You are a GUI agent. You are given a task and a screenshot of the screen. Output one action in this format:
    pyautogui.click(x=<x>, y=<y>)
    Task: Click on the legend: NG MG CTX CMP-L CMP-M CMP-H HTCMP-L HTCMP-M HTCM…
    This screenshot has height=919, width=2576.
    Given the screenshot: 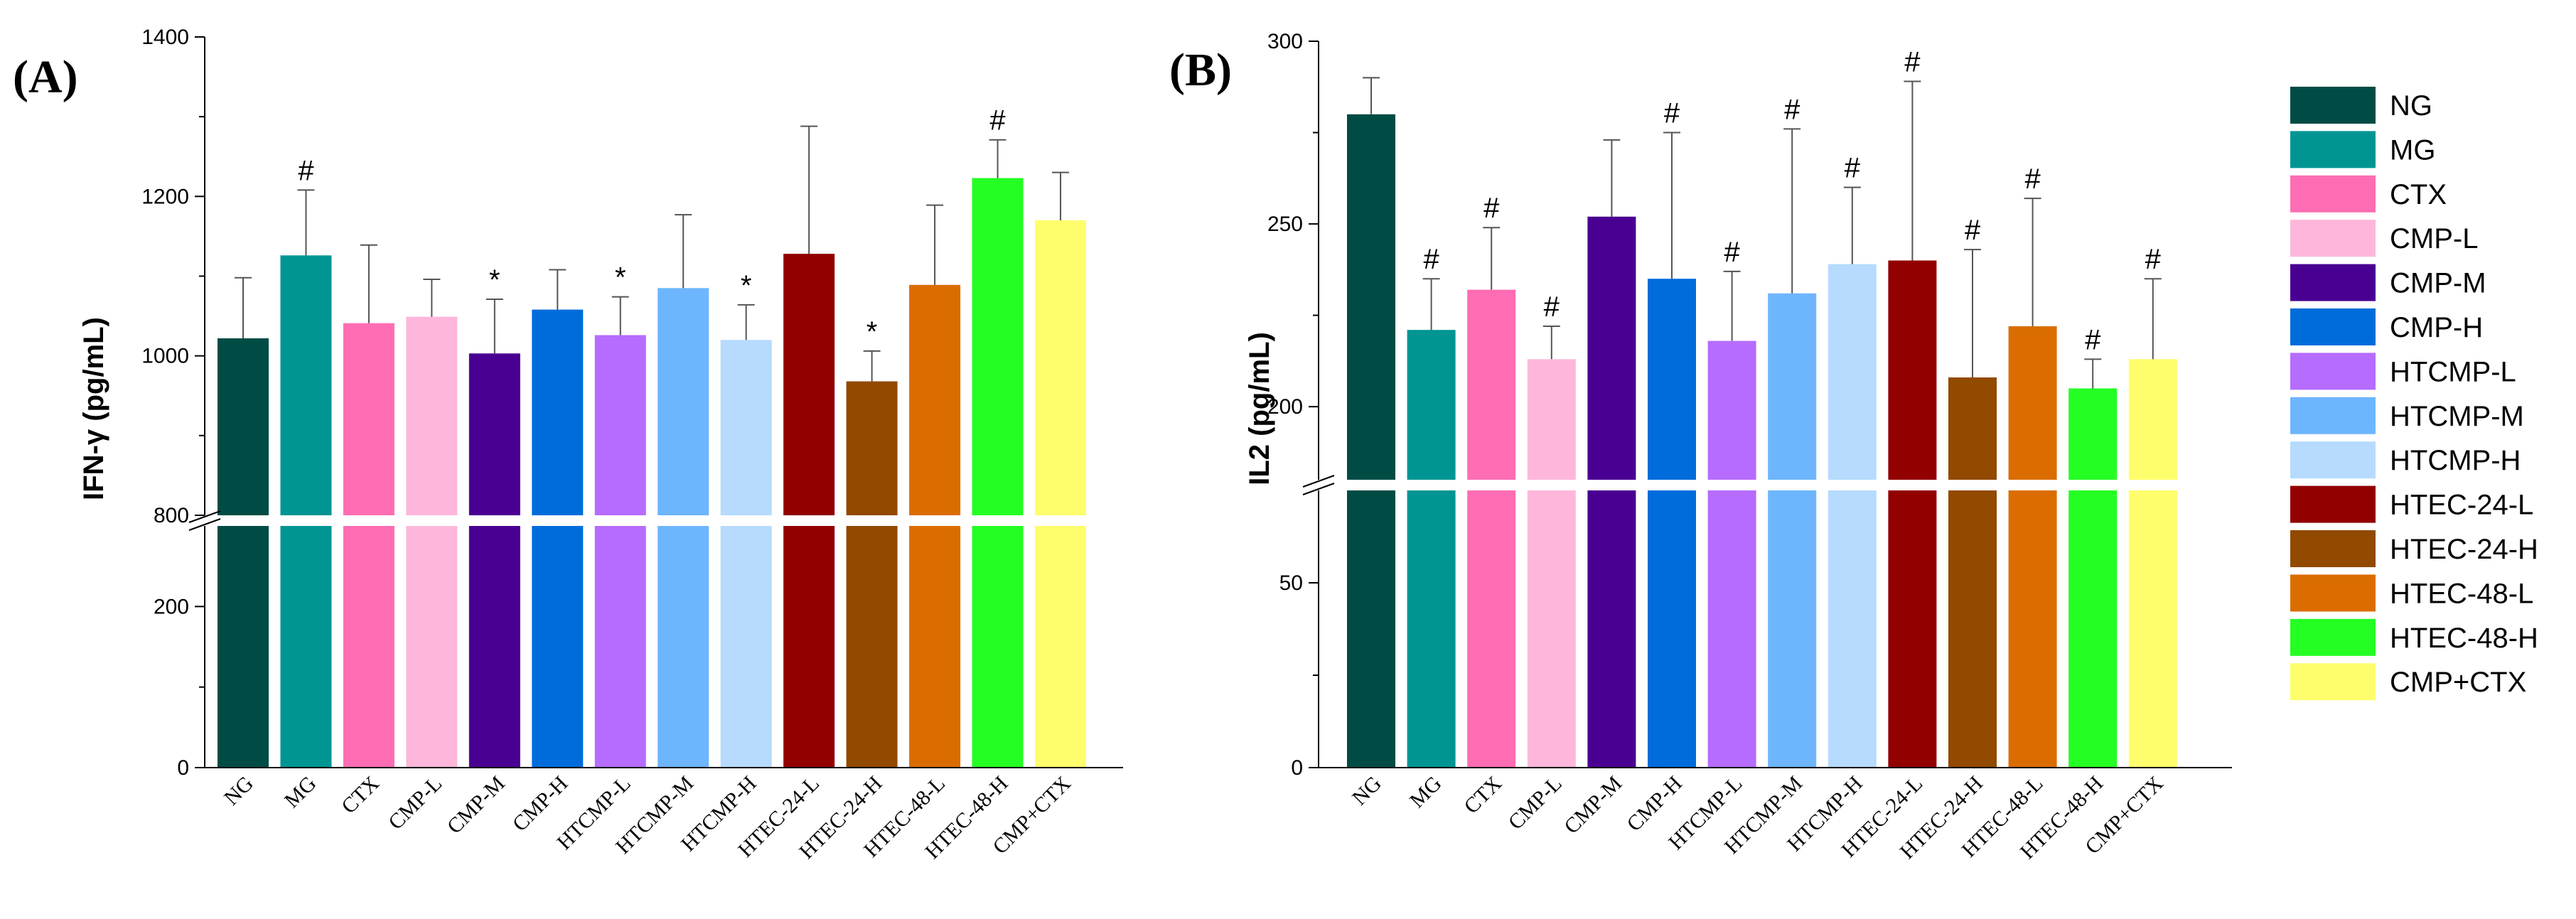 What is the action you would take?
    pyautogui.click(x=2414, y=394)
    